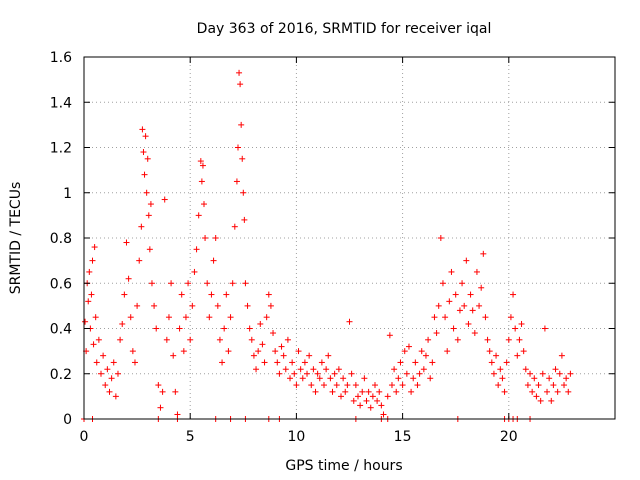  I want to click on y-tick-label: 0.8, so click(61, 239).